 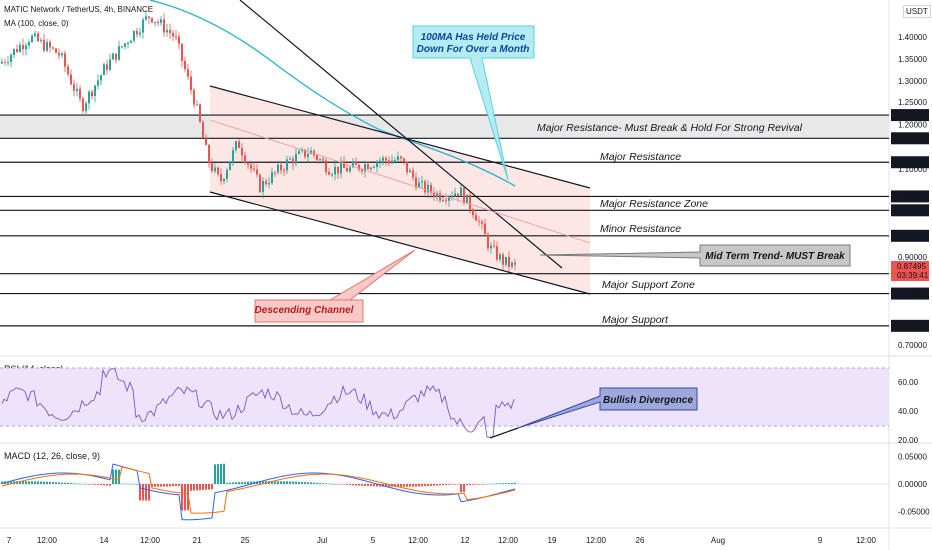 What do you see at coordinates (912, 484) in the screenshot?
I see `macd-axis-tick: 0.00000` at bounding box center [912, 484].